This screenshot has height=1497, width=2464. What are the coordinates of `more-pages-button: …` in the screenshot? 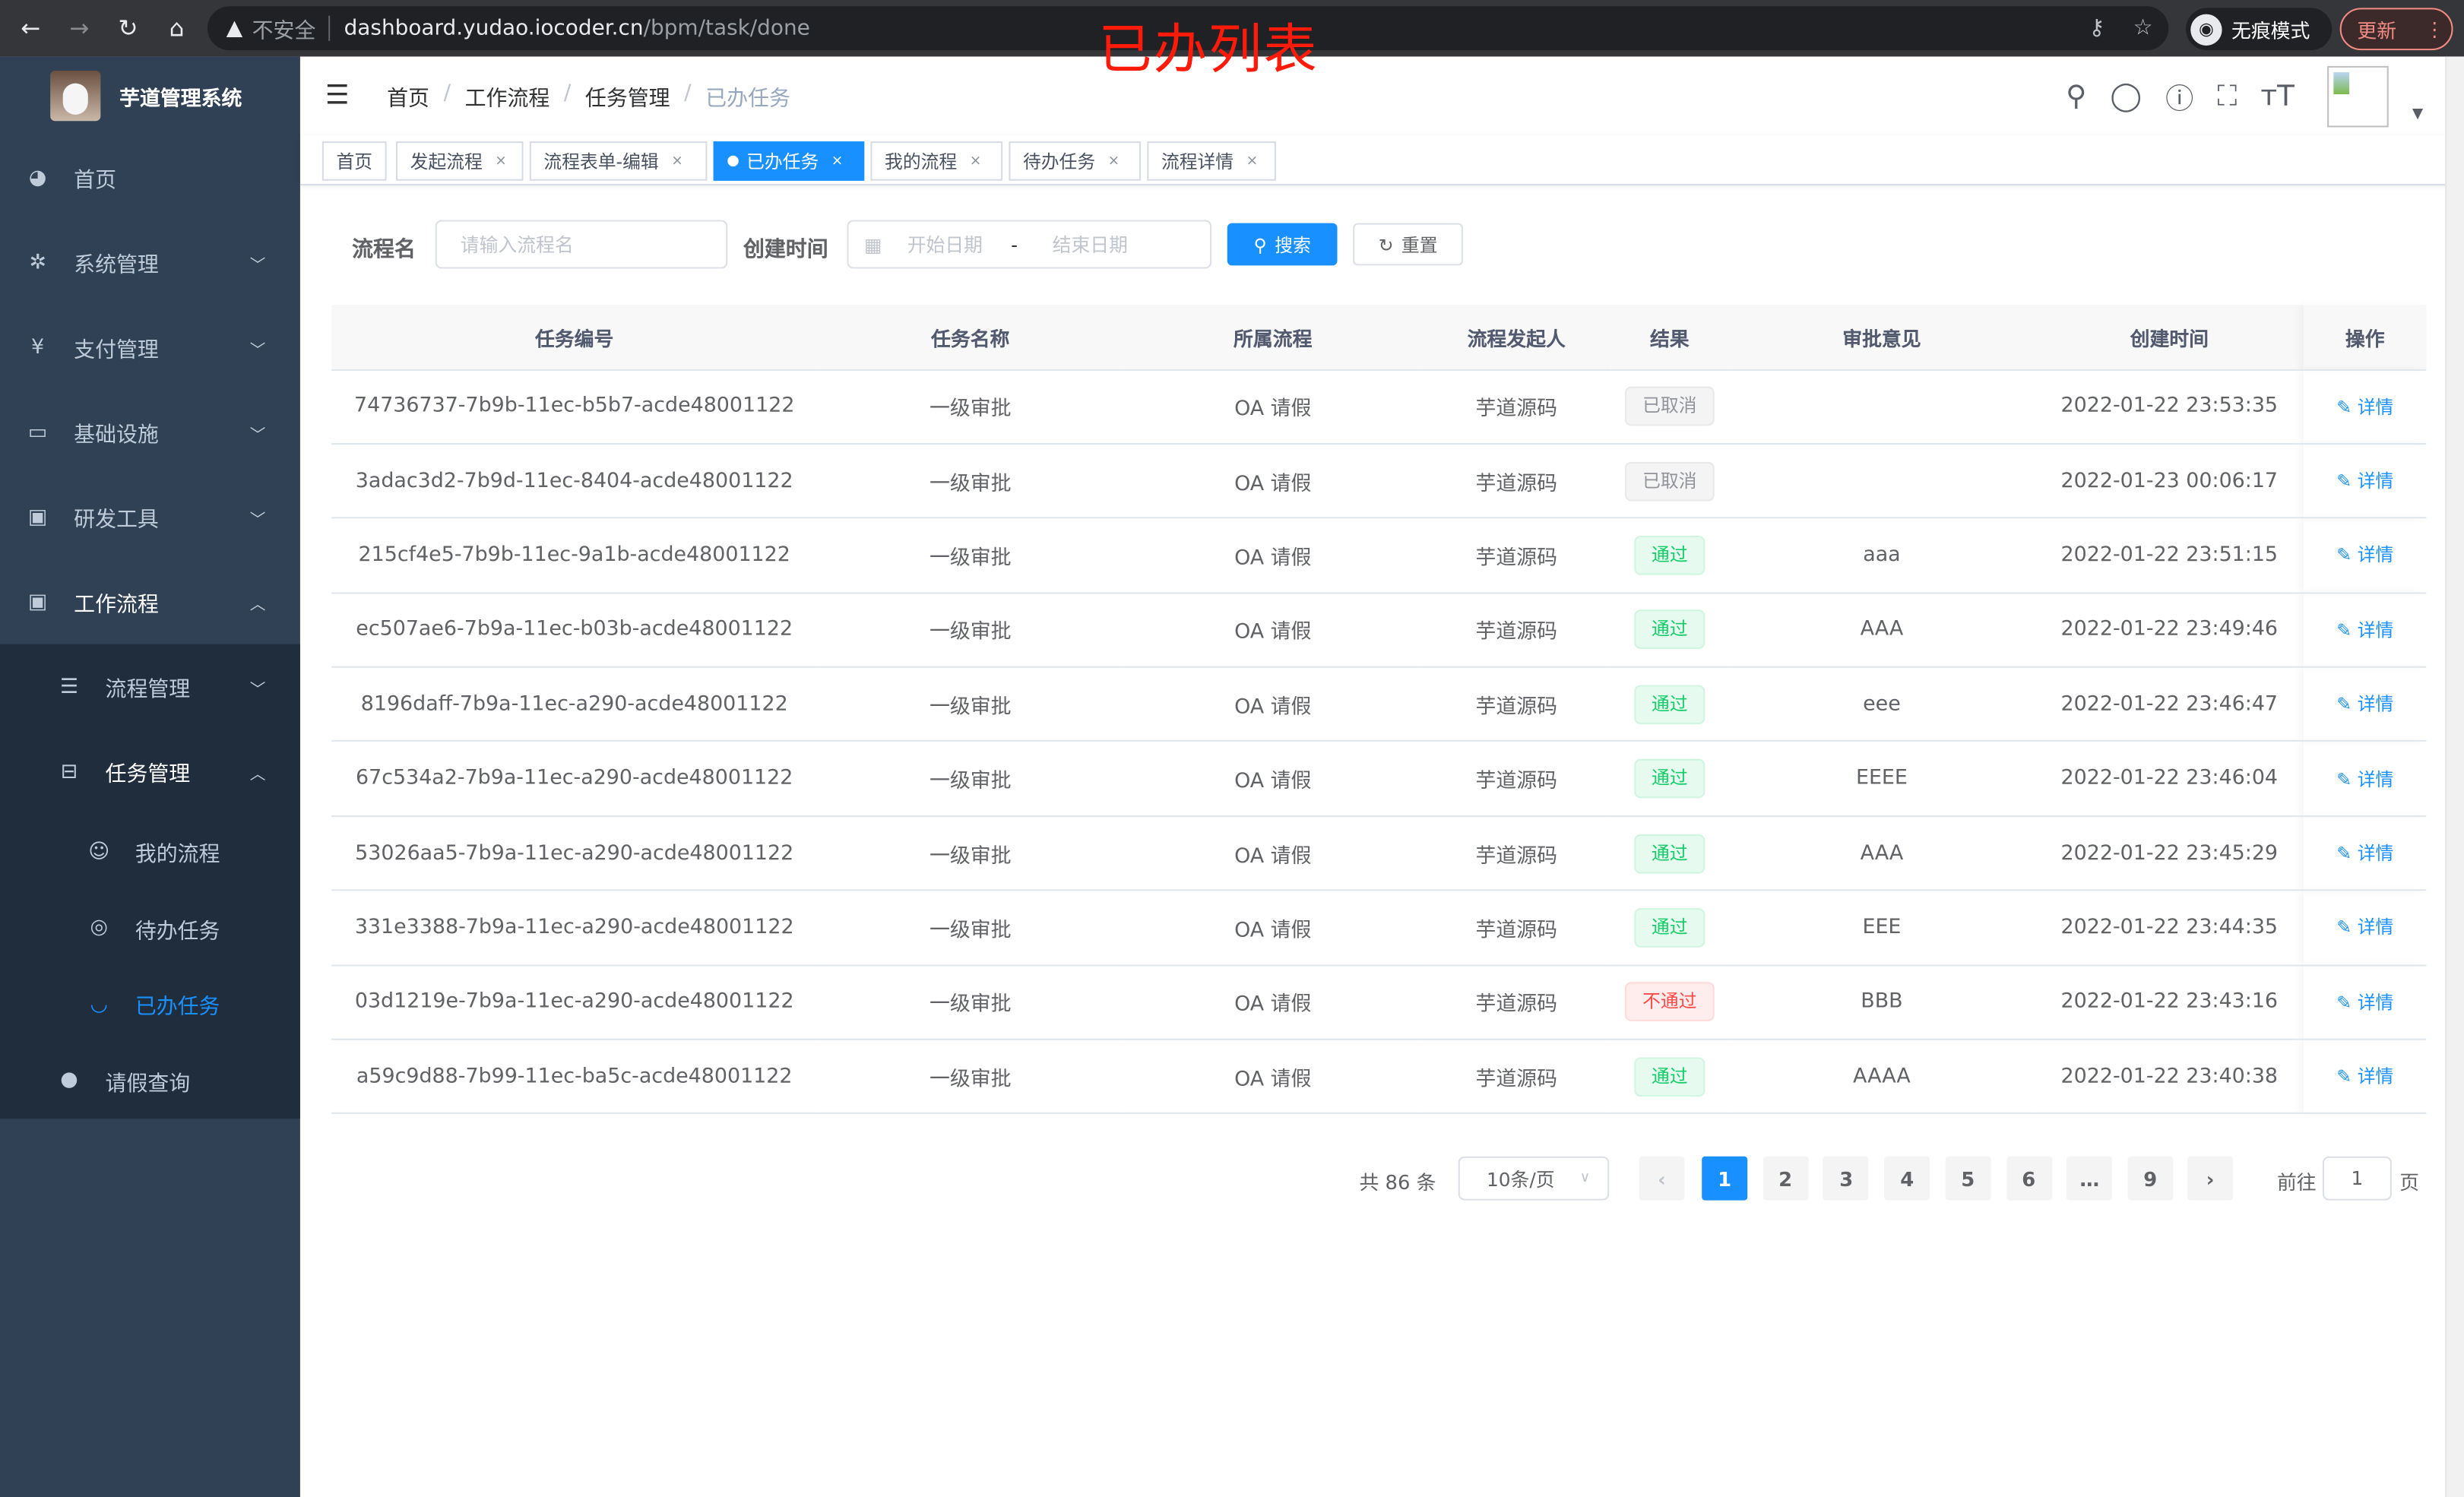 It's located at (2090, 1178).